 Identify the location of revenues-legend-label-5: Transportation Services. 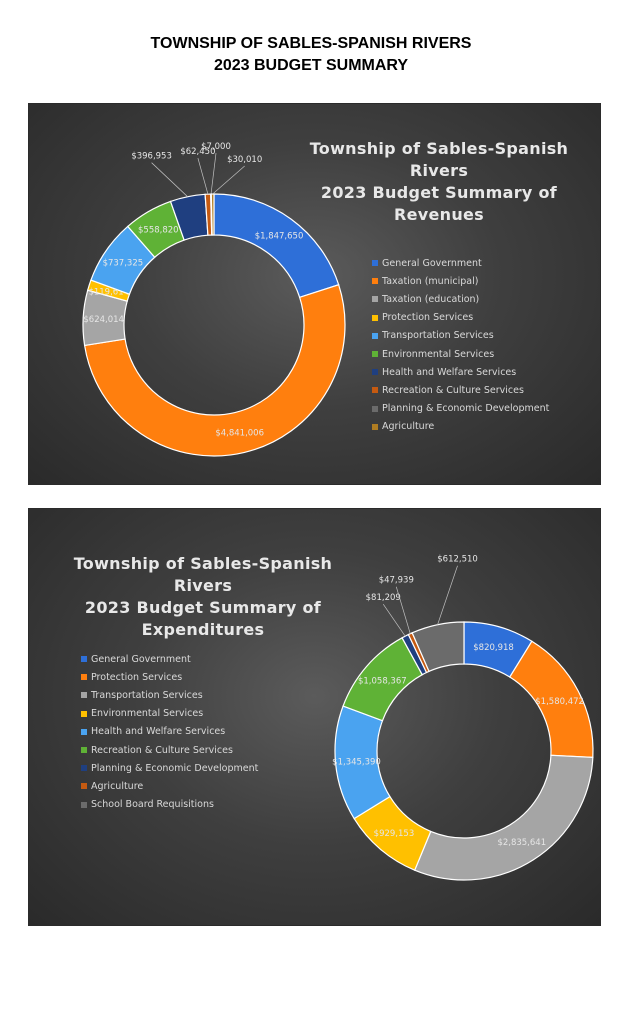
(438, 336).